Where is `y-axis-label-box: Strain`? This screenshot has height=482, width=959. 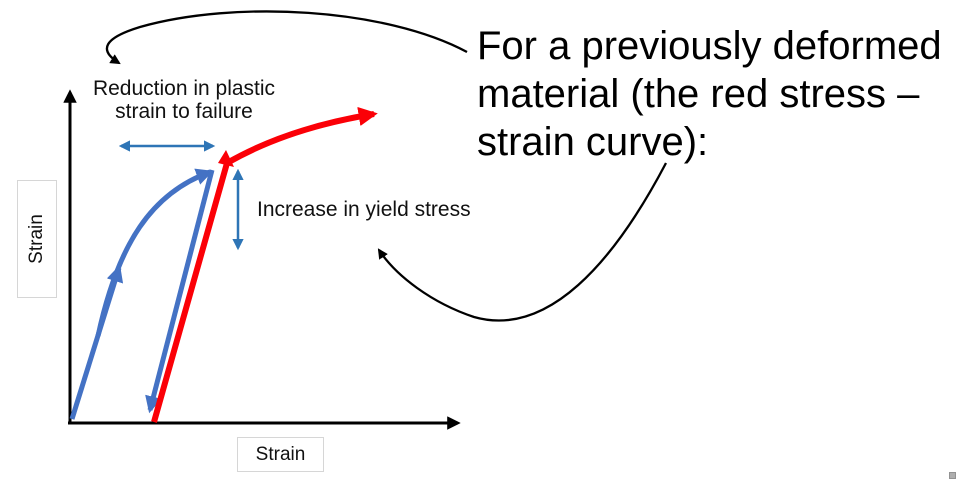 y-axis-label-box: Strain is located at coordinates (37, 239).